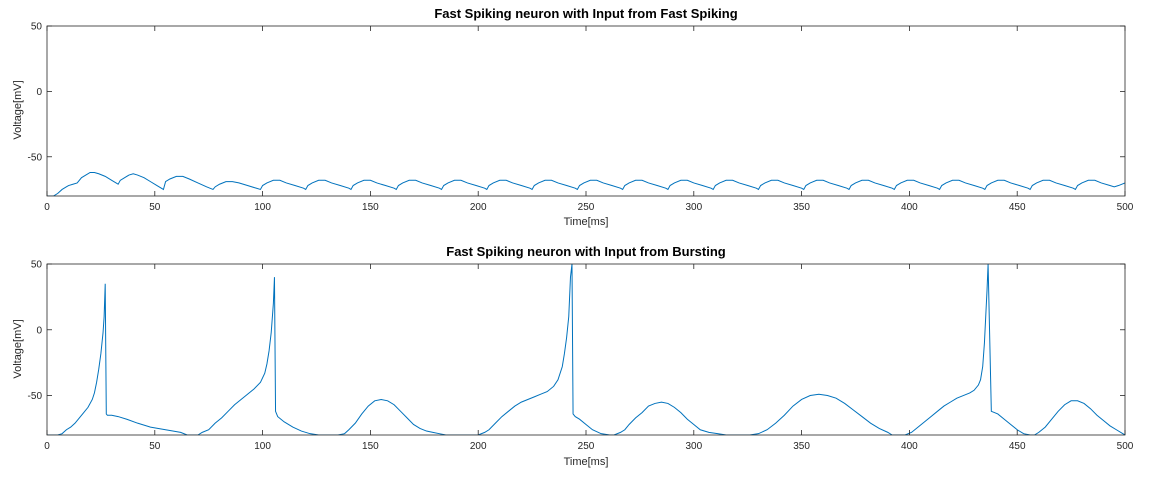  What do you see at coordinates (586, 183) in the screenshot?
I see `series-line` at bounding box center [586, 183].